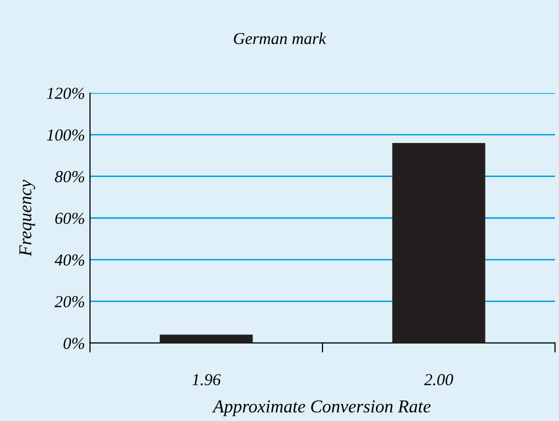 This screenshot has height=421, width=559. What do you see at coordinates (65, 93) in the screenshot?
I see `y-tick-label: 120%` at bounding box center [65, 93].